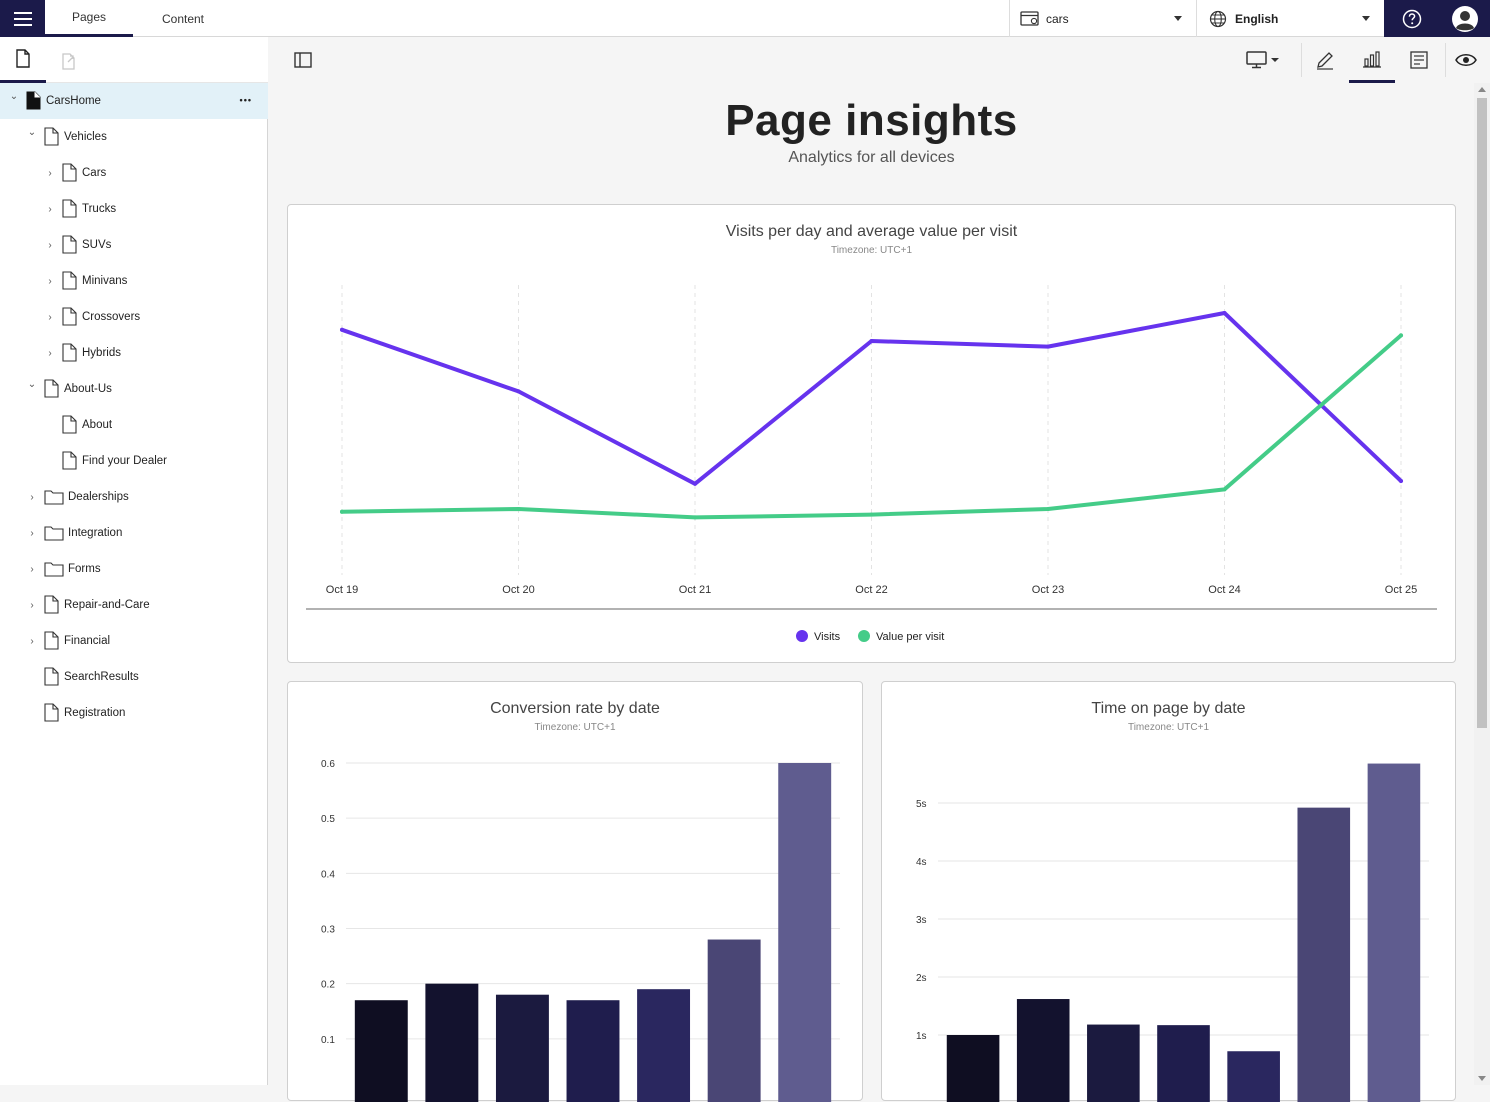 The image size is (1490, 1102). I want to click on tree-item-minivans: › Minivans, so click(134, 281).